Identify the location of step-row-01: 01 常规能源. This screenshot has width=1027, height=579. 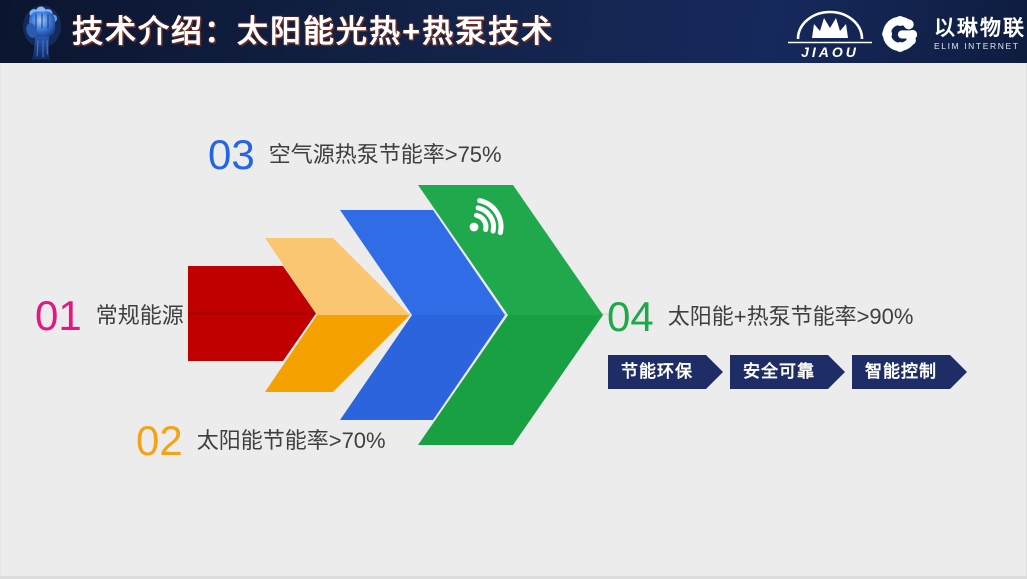
(109, 316).